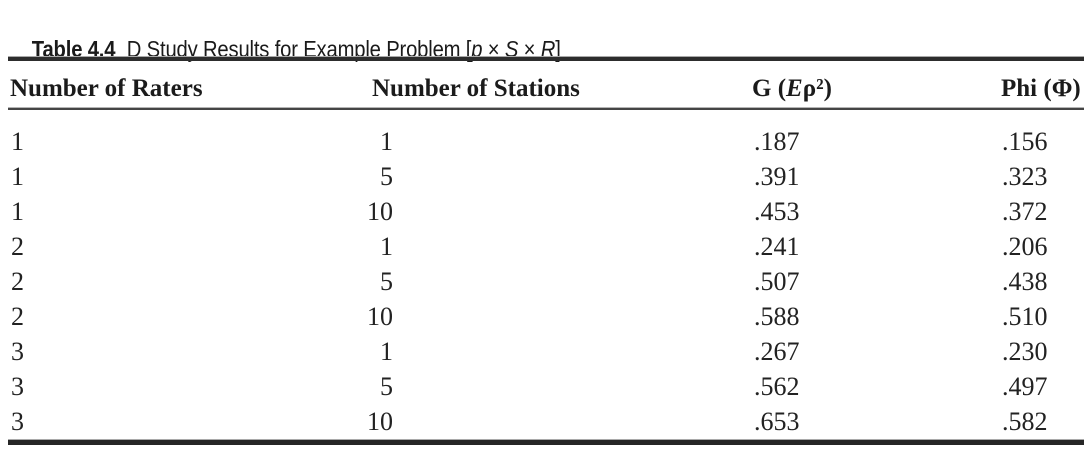 The height and width of the screenshot is (453, 1090). Describe the element at coordinates (777, 386) in the screenshot. I see `cell-g: .562` at that location.